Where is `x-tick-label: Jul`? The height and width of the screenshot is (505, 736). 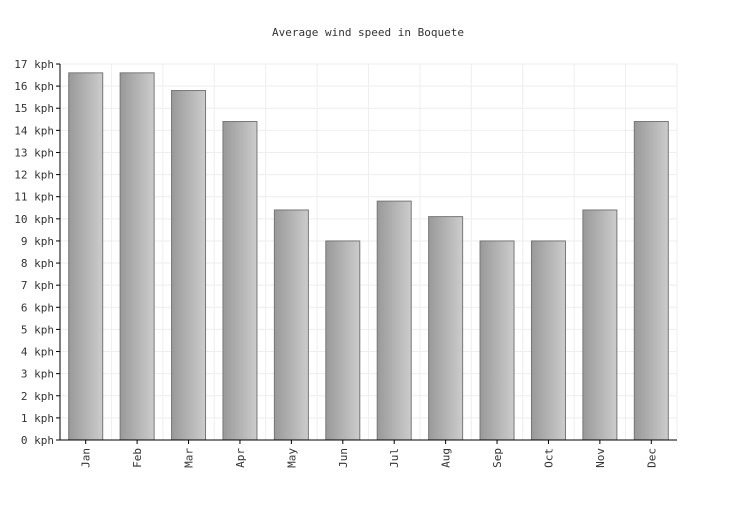 x-tick-label: Jul is located at coordinates (394, 458).